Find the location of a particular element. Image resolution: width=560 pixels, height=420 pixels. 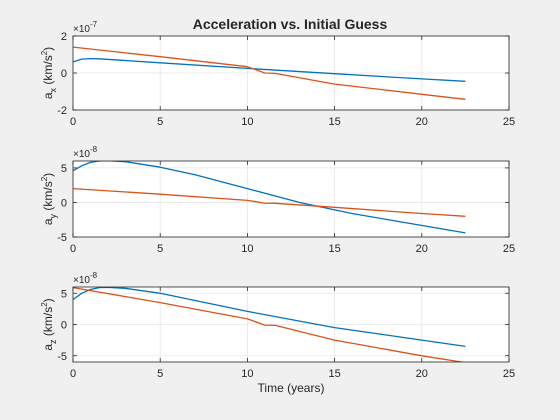

ylabel-subscript: x is located at coordinates (53, 89).